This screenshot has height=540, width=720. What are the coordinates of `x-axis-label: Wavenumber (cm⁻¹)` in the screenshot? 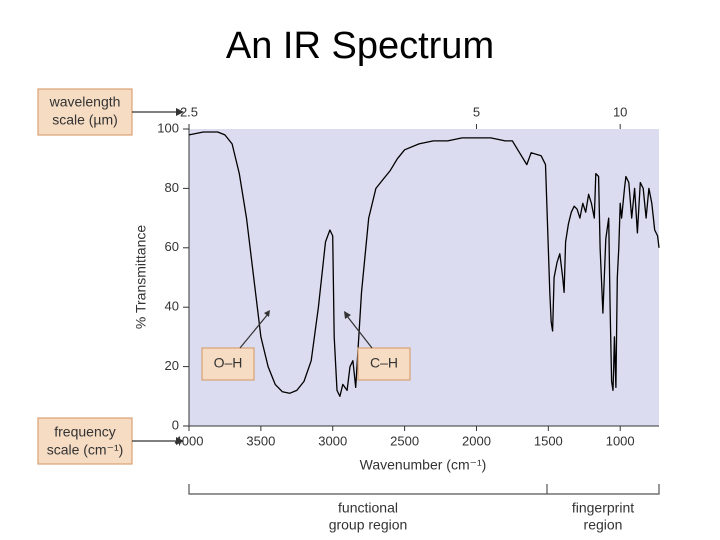 It's located at (423, 465).